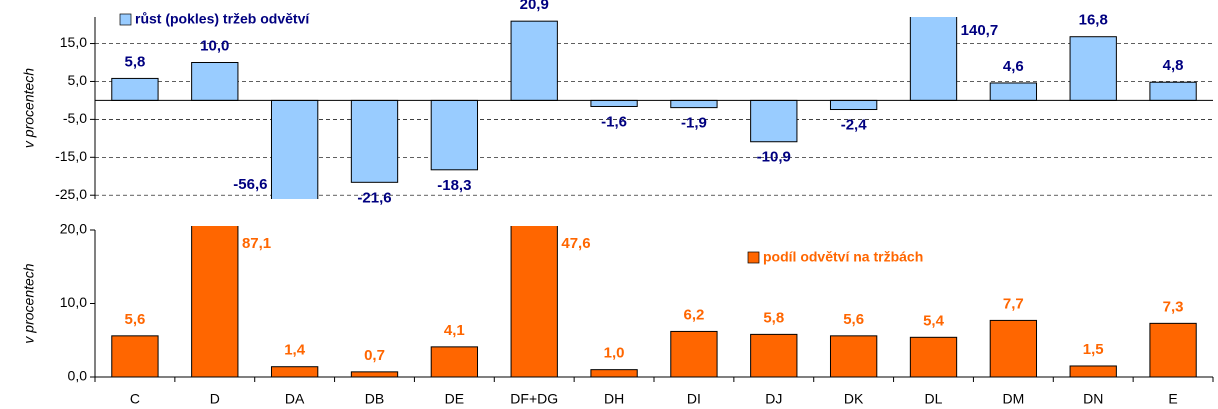 Image resolution: width=1218 pixels, height=409 pixels. What do you see at coordinates (934, 399) in the screenshot?
I see `x-tick-label: DL` at bounding box center [934, 399].